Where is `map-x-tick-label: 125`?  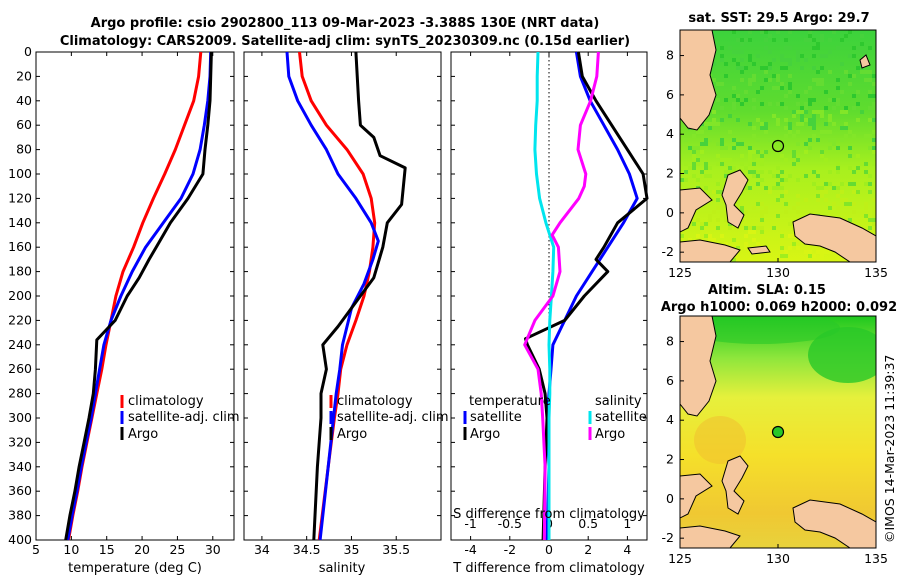 map-x-tick-label: 125 is located at coordinates (680, 272).